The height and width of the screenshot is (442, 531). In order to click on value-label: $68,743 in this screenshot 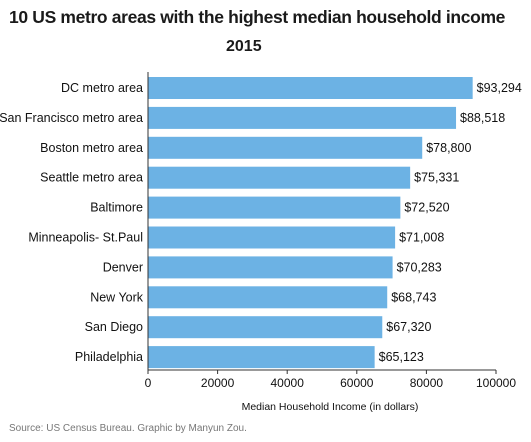, I will do `click(413, 297)`.